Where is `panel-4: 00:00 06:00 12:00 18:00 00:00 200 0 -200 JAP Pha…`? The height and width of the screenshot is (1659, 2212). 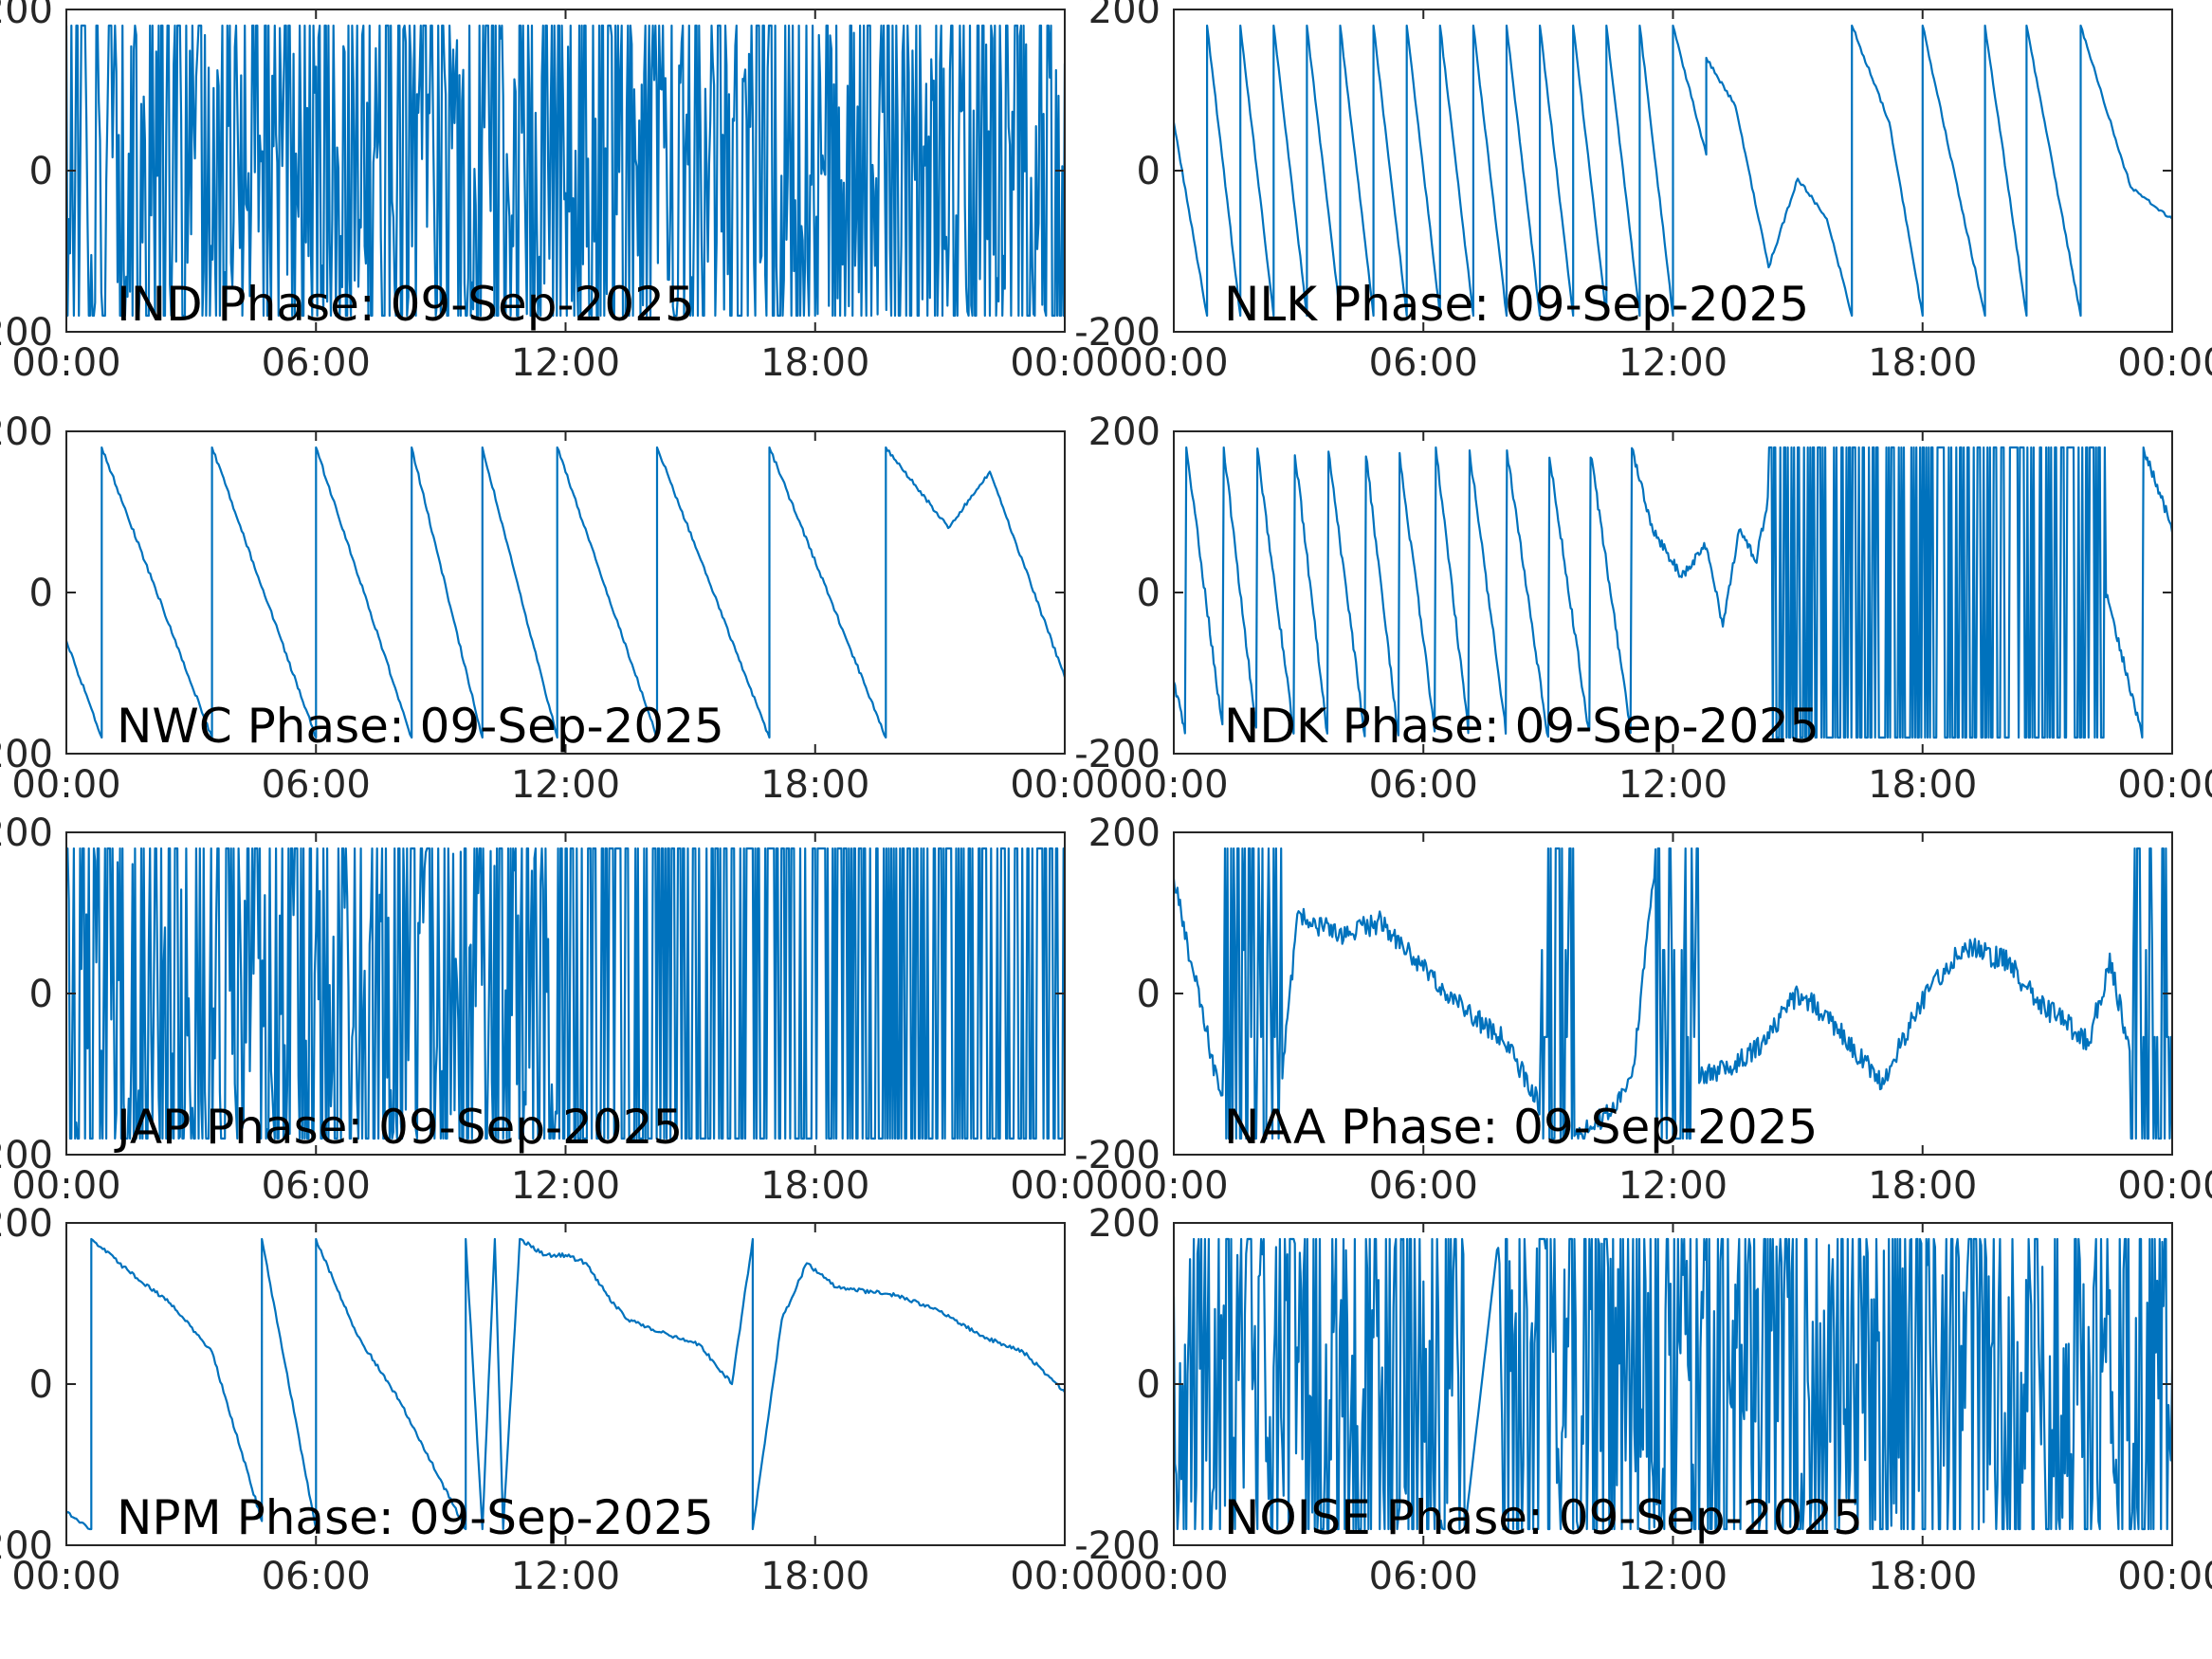
panel-4: 00:00 06:00 12:00 18:00 00:00 200 0 -200 JAP Pha… is located at coordinates (560, 1009).